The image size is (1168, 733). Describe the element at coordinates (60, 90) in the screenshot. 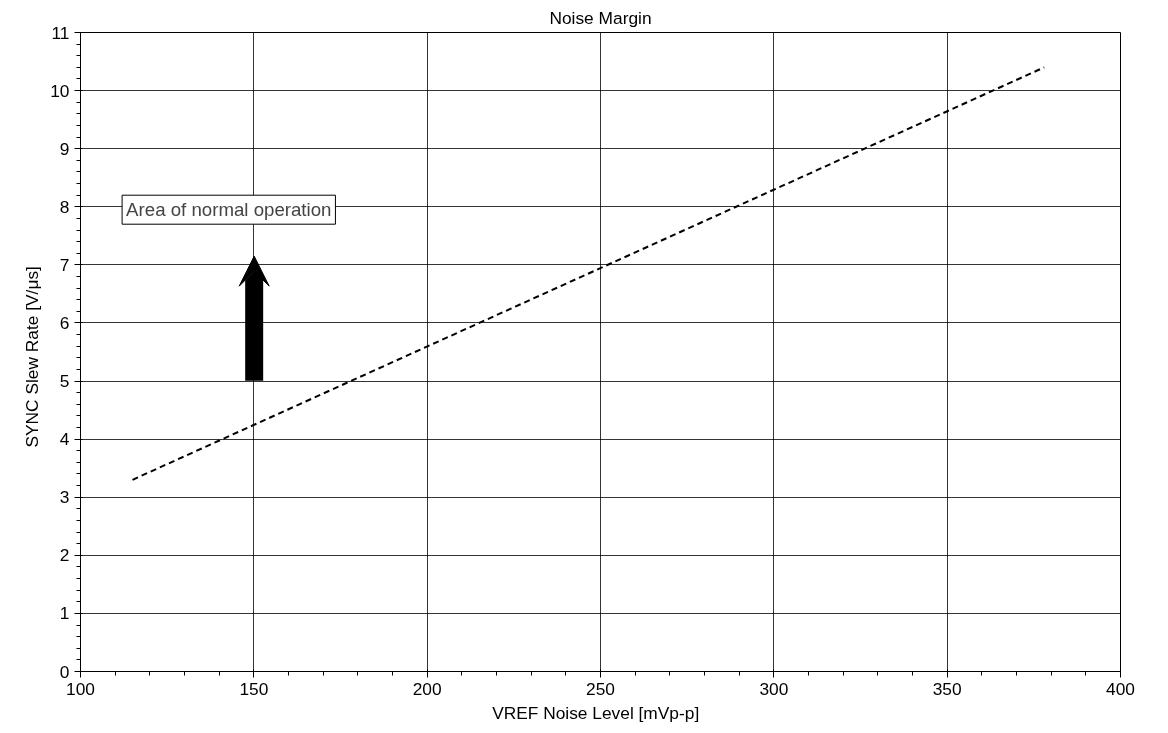

I see `y-tick-label: 10` at that location.